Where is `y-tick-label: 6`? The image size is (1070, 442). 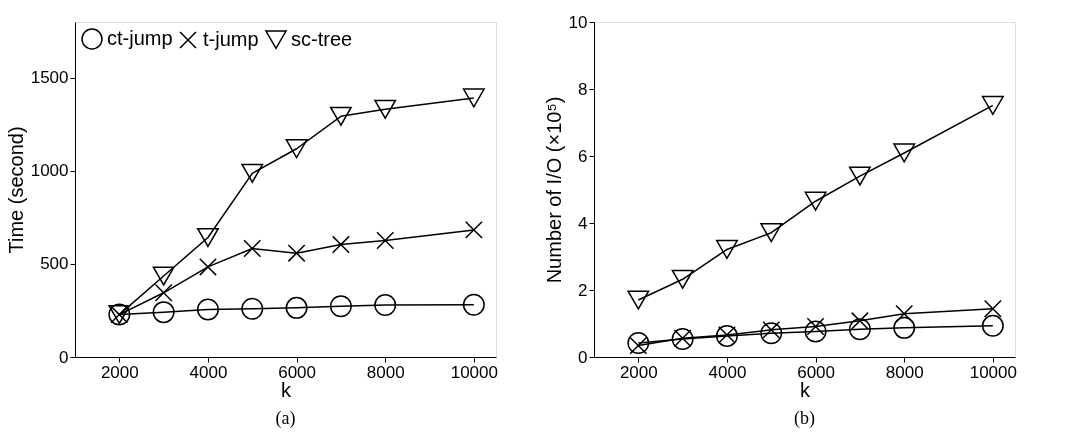
y-tick-label: 6 is located at coordinates (583, 156).